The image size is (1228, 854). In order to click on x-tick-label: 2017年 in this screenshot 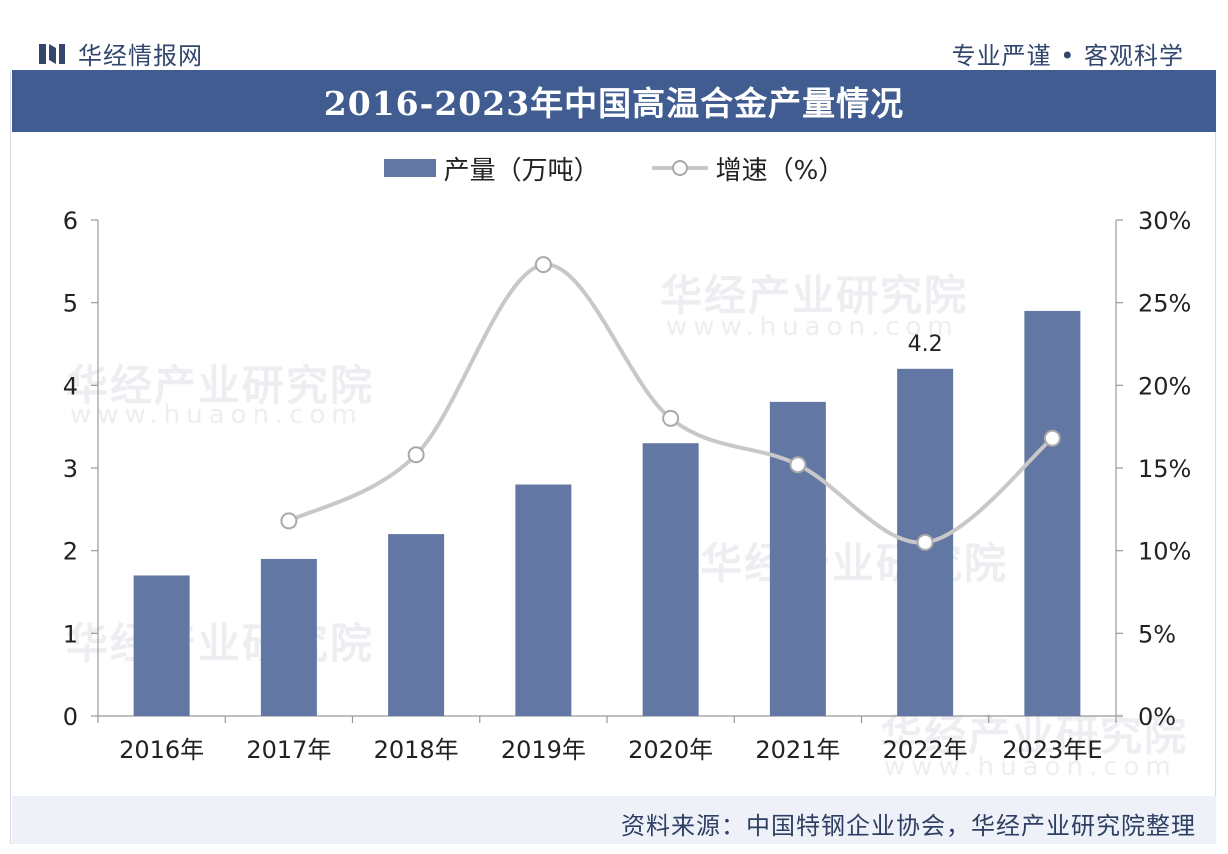, I will do `click(288, 750)`.